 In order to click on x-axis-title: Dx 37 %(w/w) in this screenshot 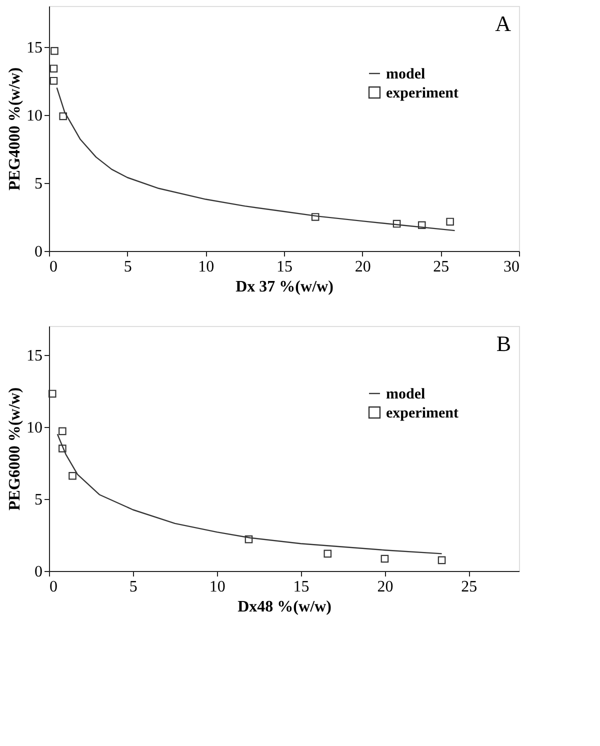, I will do `click(285, 287)`.